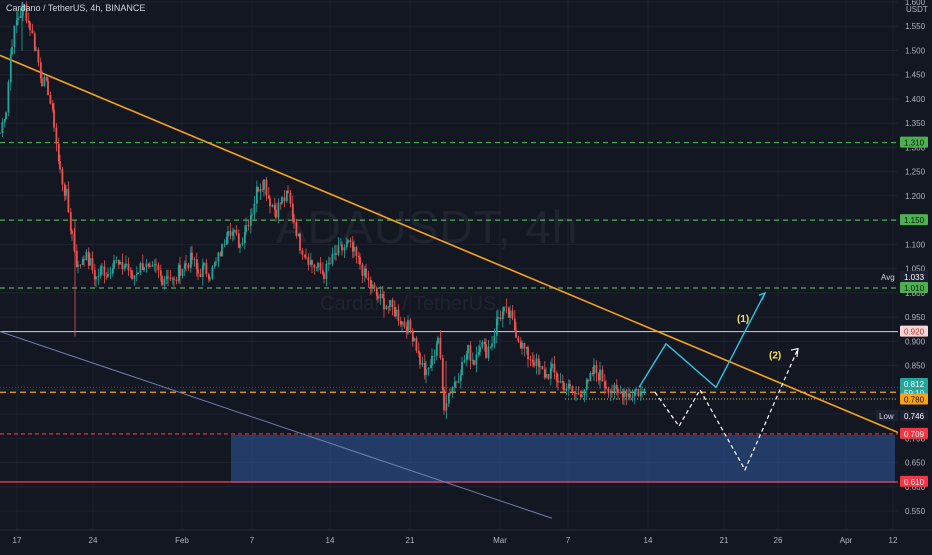  Describe the element at coordinates (427, 227) in the screenshot. I see `watermark-symbol: ADAUSDT, 4h` at that location.